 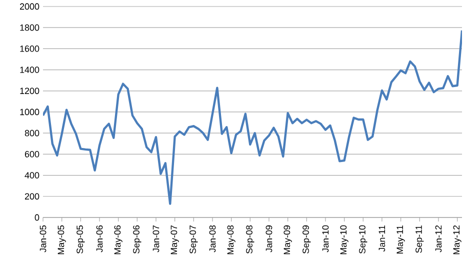 I want to click on x-tick-label: May-08, so click(x=231, y=239).